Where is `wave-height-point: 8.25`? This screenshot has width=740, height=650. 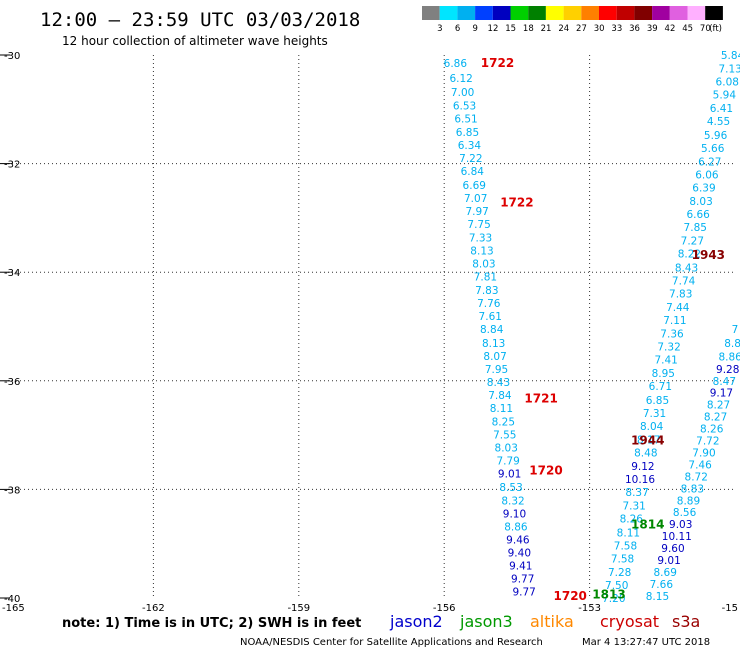
wave-height-point: 8.25 is located at coordinates (503, 423).